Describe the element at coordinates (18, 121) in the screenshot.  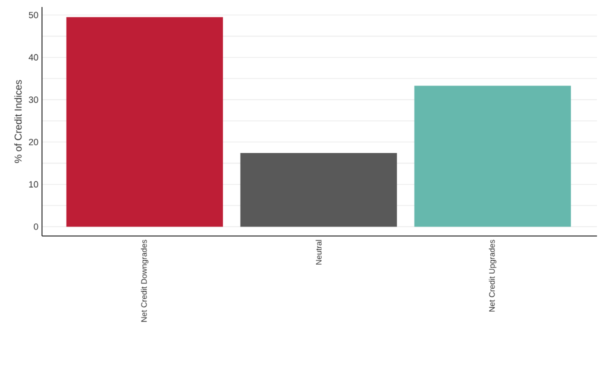
I see `y-axis-title: % of Credit Indices` at that location.